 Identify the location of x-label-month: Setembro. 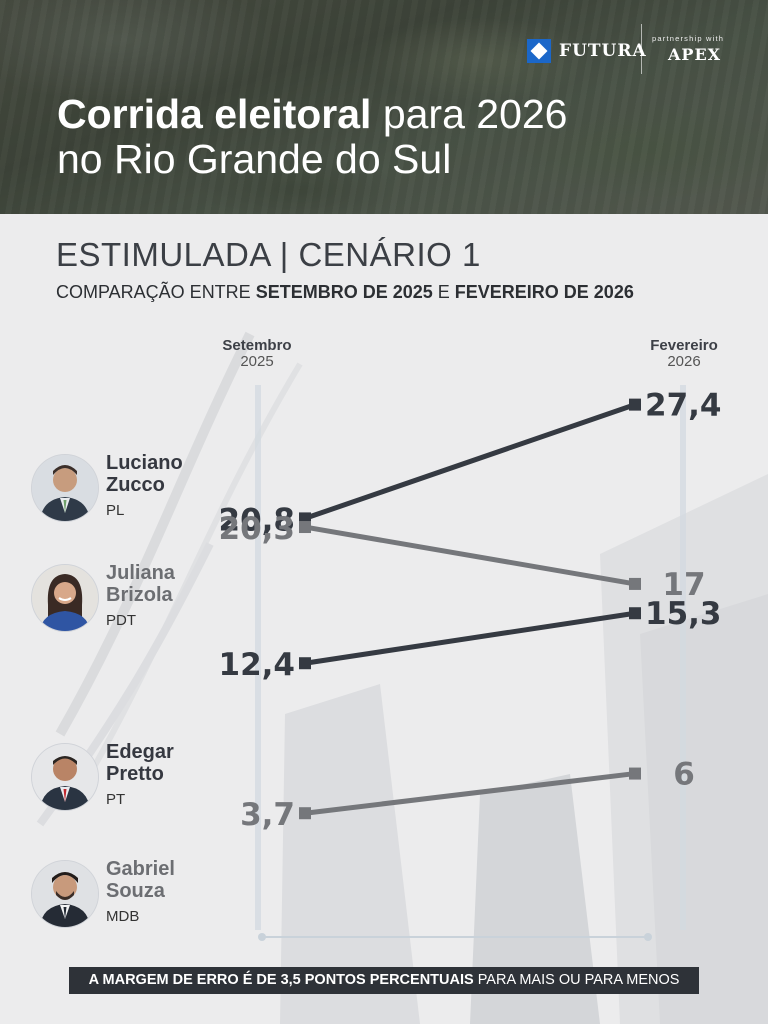
(257, 345).